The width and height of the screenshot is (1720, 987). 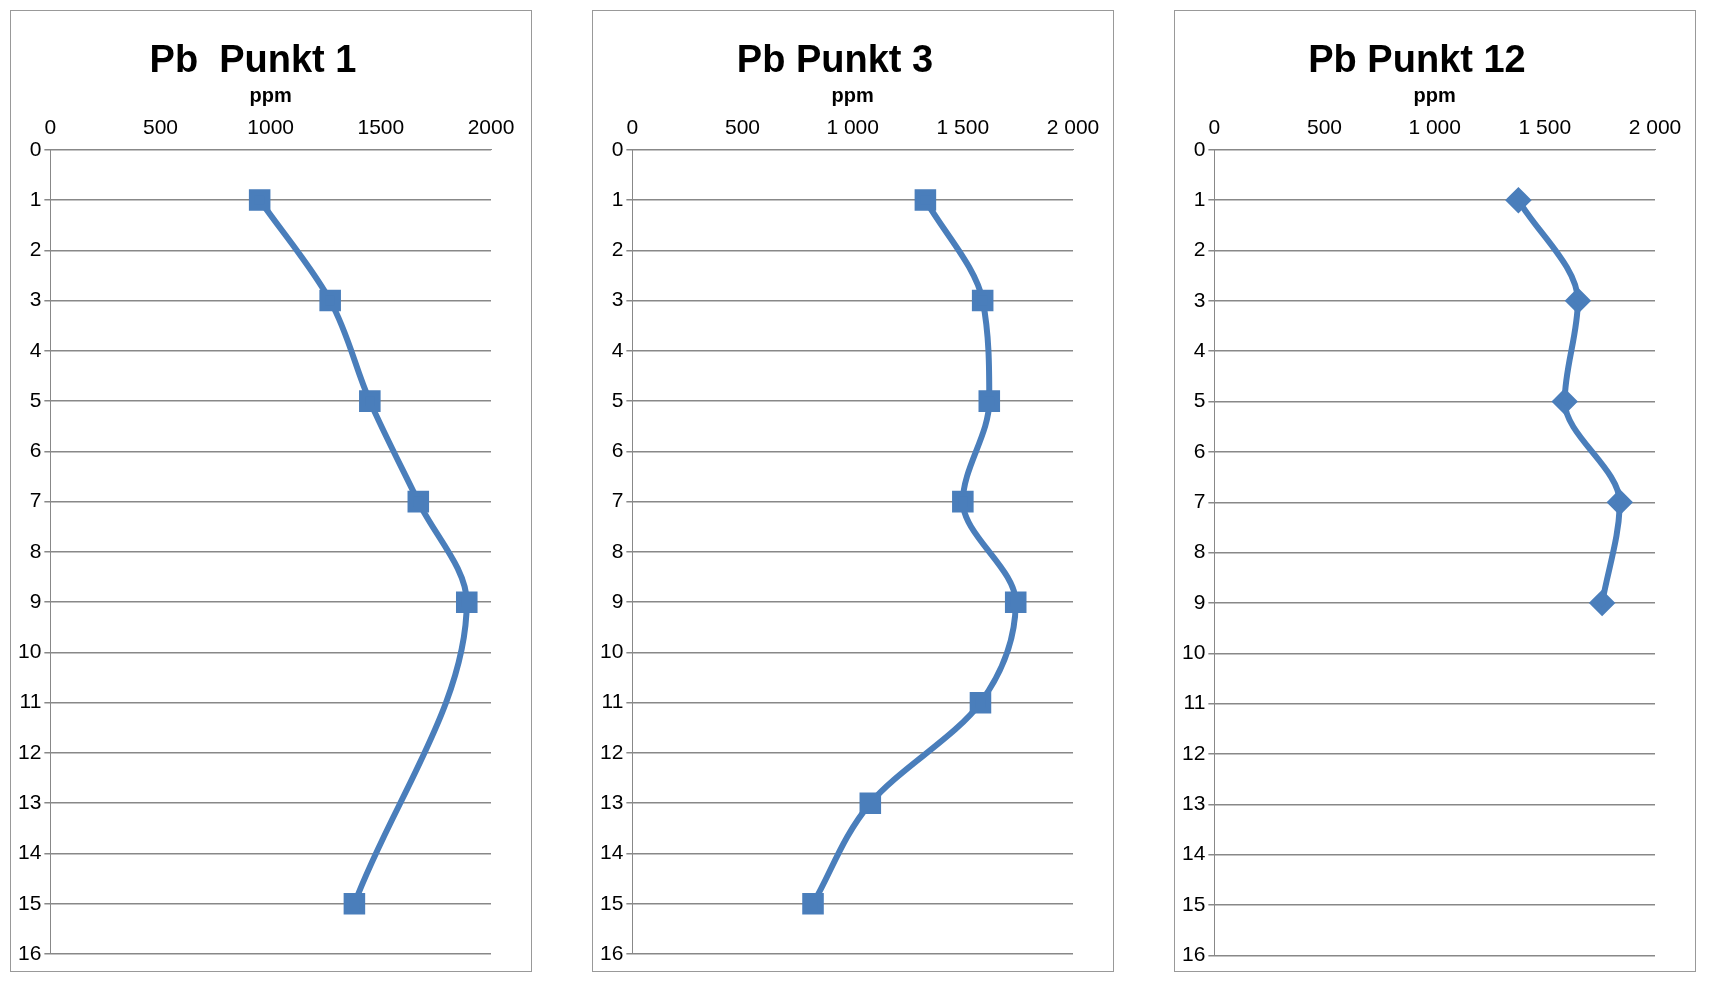 What do you see at coordinates (381, 126) in the screenshot?
I see `x-tick-label: 1500` at bounding box center [381, 126].